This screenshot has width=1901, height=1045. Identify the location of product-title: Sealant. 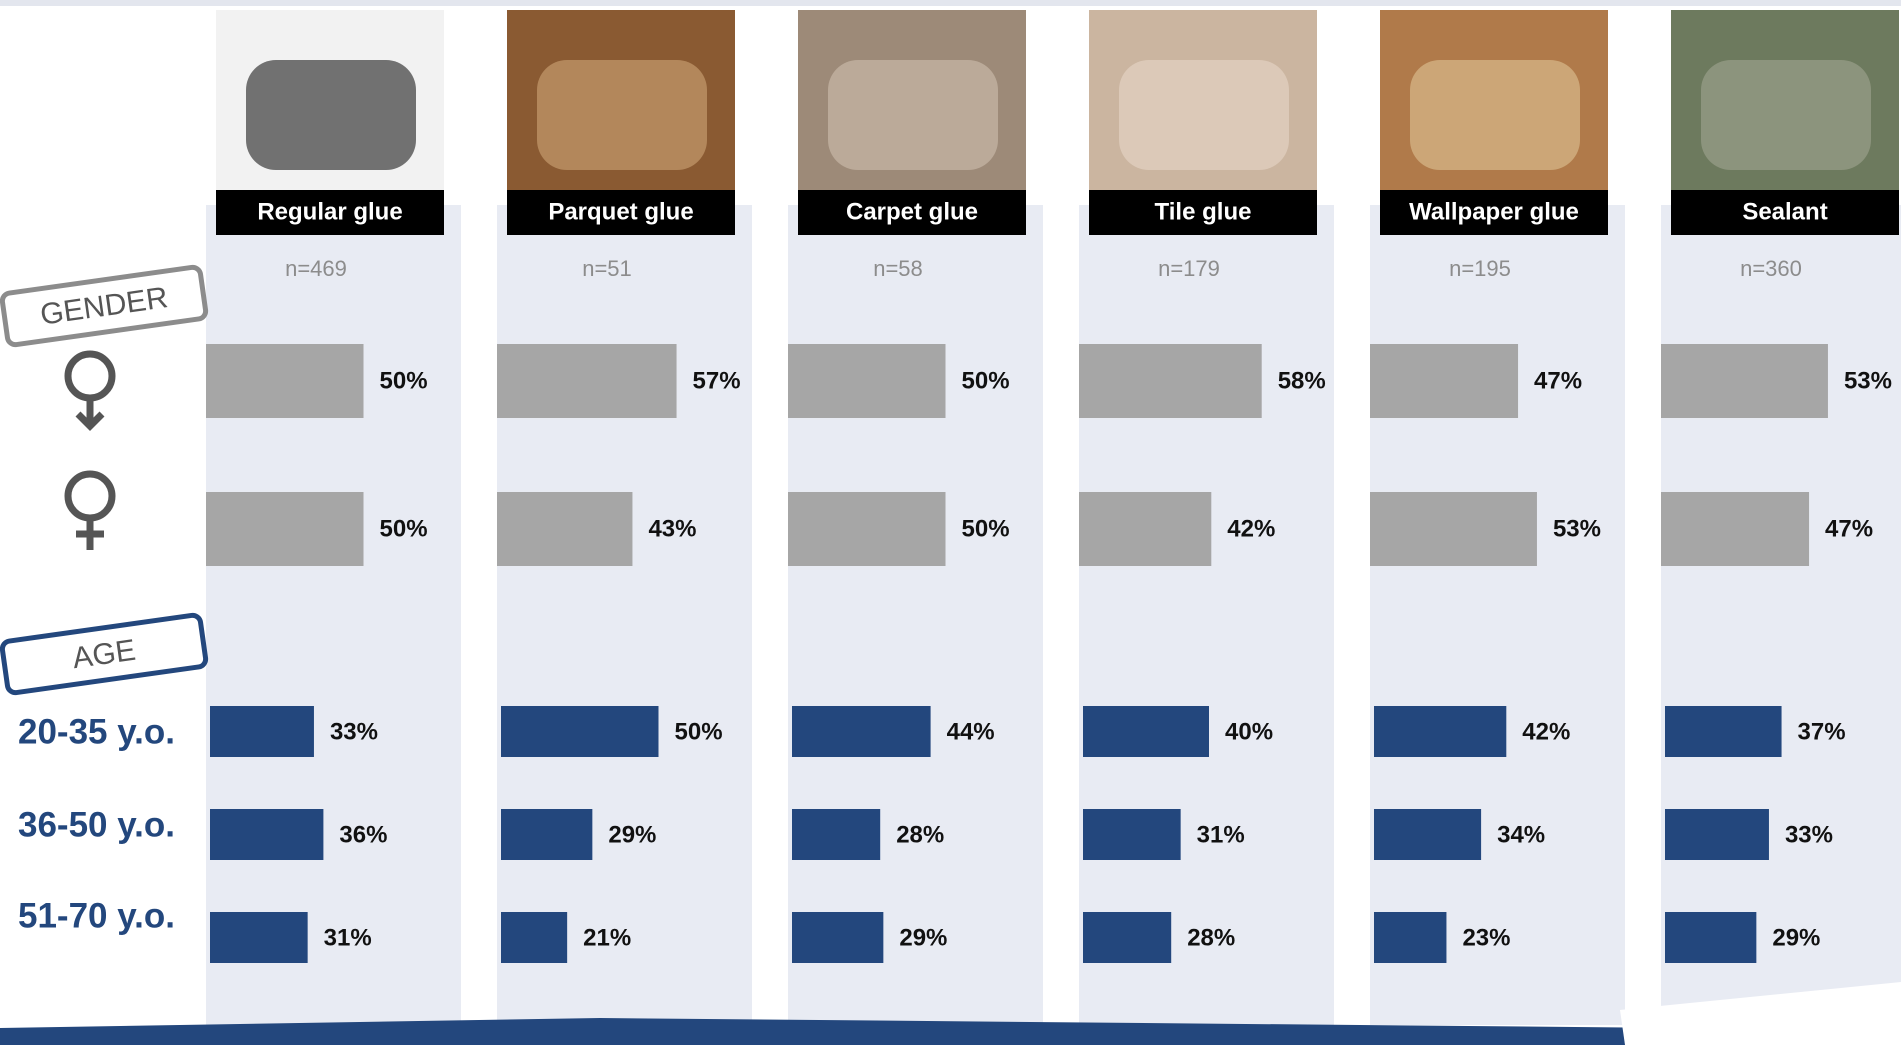
(1784, 211).